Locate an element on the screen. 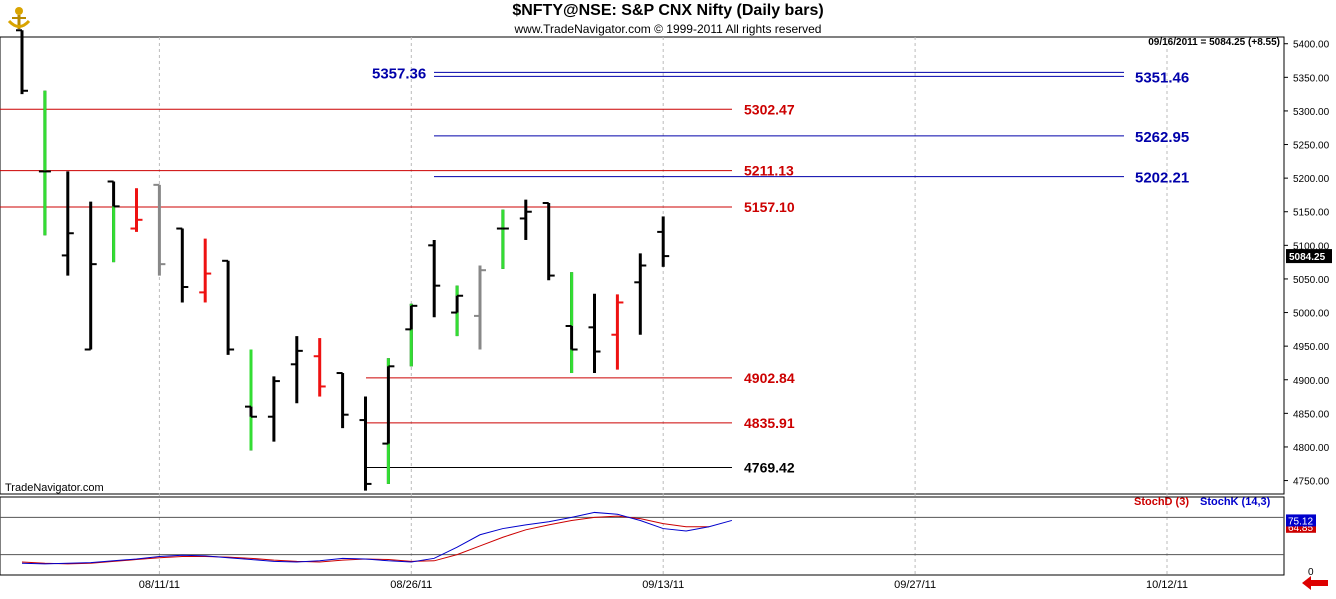  last-price-info: 09/16/2011 = 5084.25 (+8.55) is located at coordinates (1214, 42).